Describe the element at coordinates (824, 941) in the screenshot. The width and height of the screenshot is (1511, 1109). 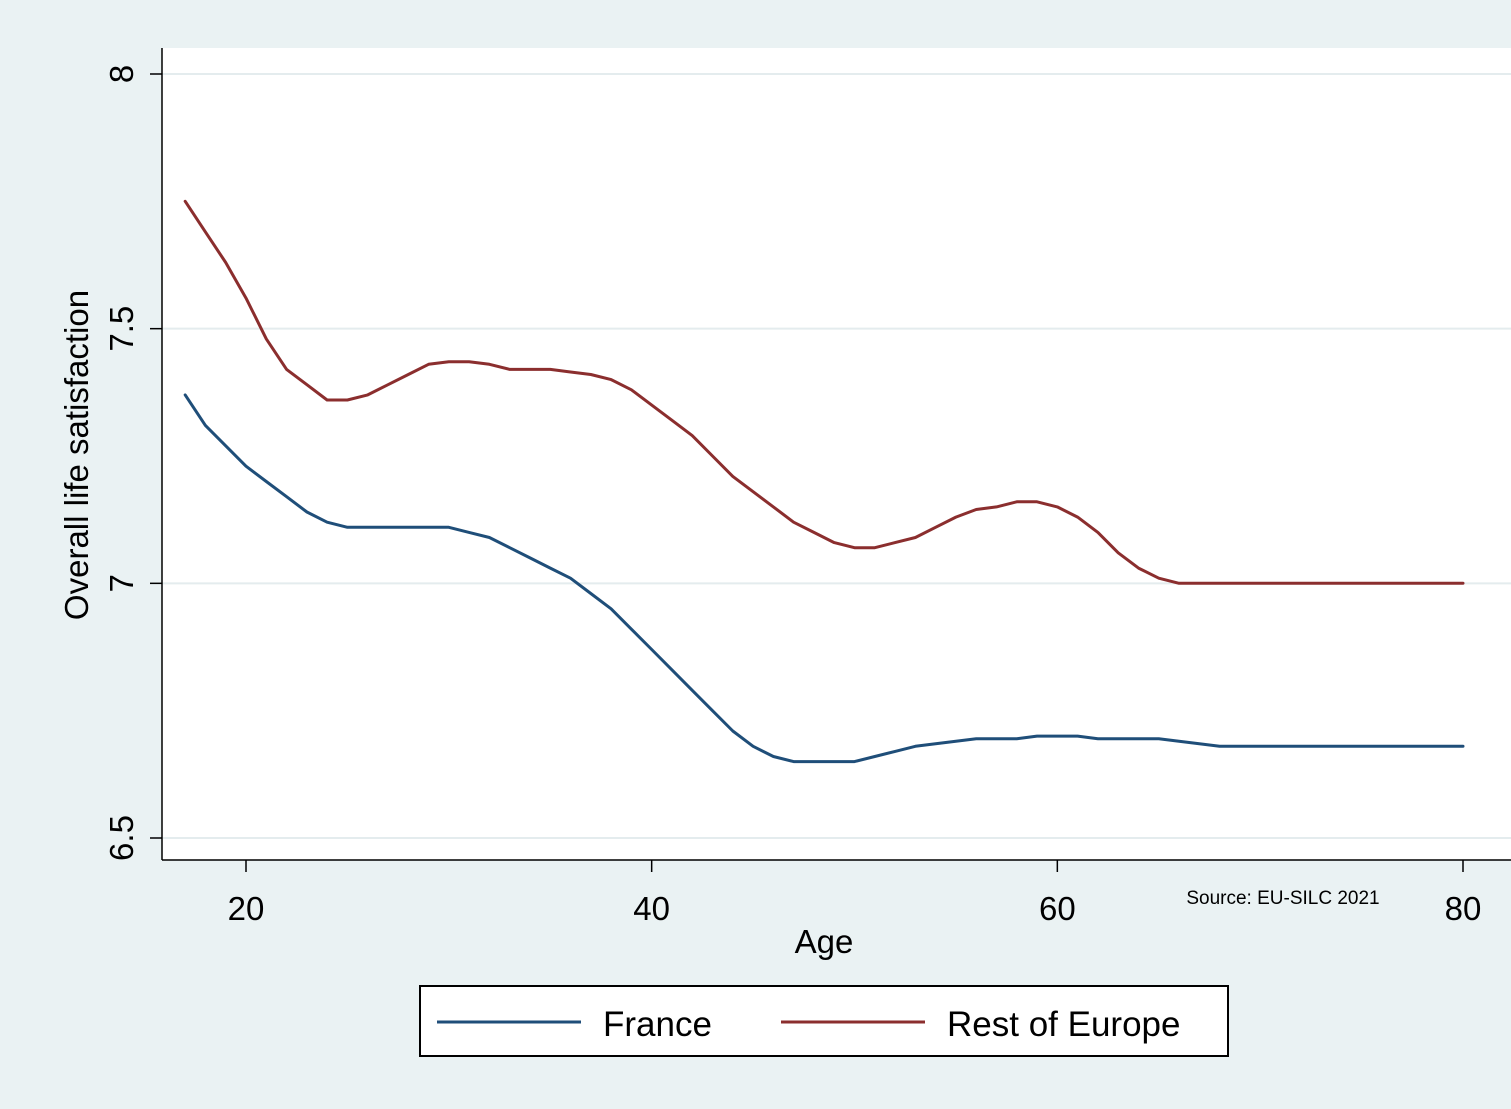
I see `x-axis-label: Age` at that location.